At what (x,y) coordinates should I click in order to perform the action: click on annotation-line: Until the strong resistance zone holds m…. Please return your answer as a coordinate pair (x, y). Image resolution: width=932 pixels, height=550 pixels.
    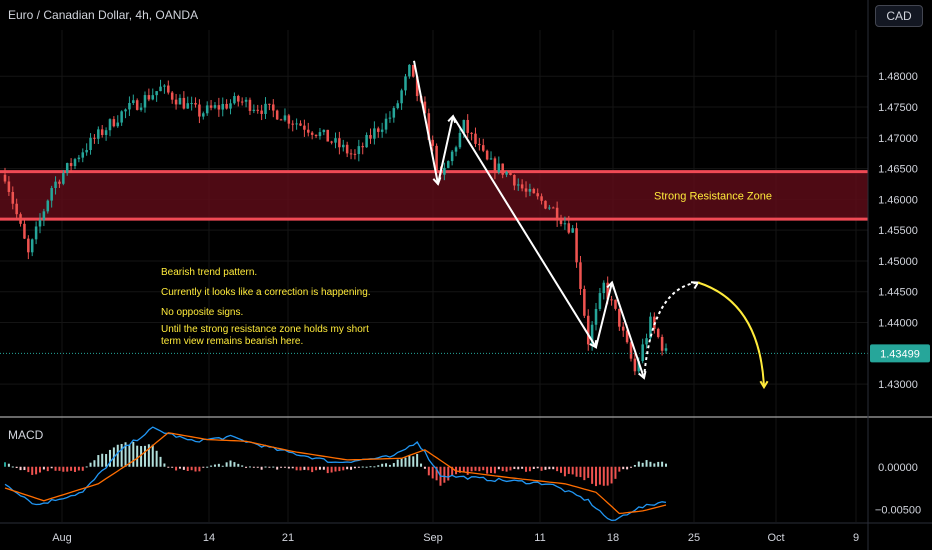
    Looking at the image, I should click on (265, 329).